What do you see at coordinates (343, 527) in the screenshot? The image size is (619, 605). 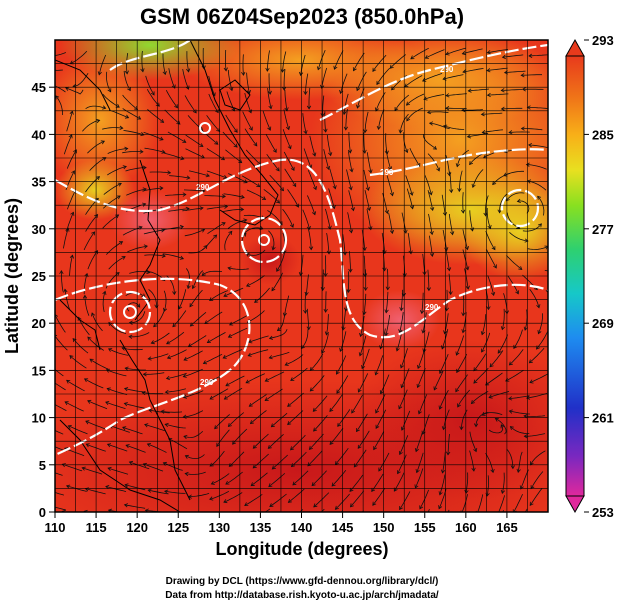 I see `x-tick-label: 145` at bounding box center [343, 527].